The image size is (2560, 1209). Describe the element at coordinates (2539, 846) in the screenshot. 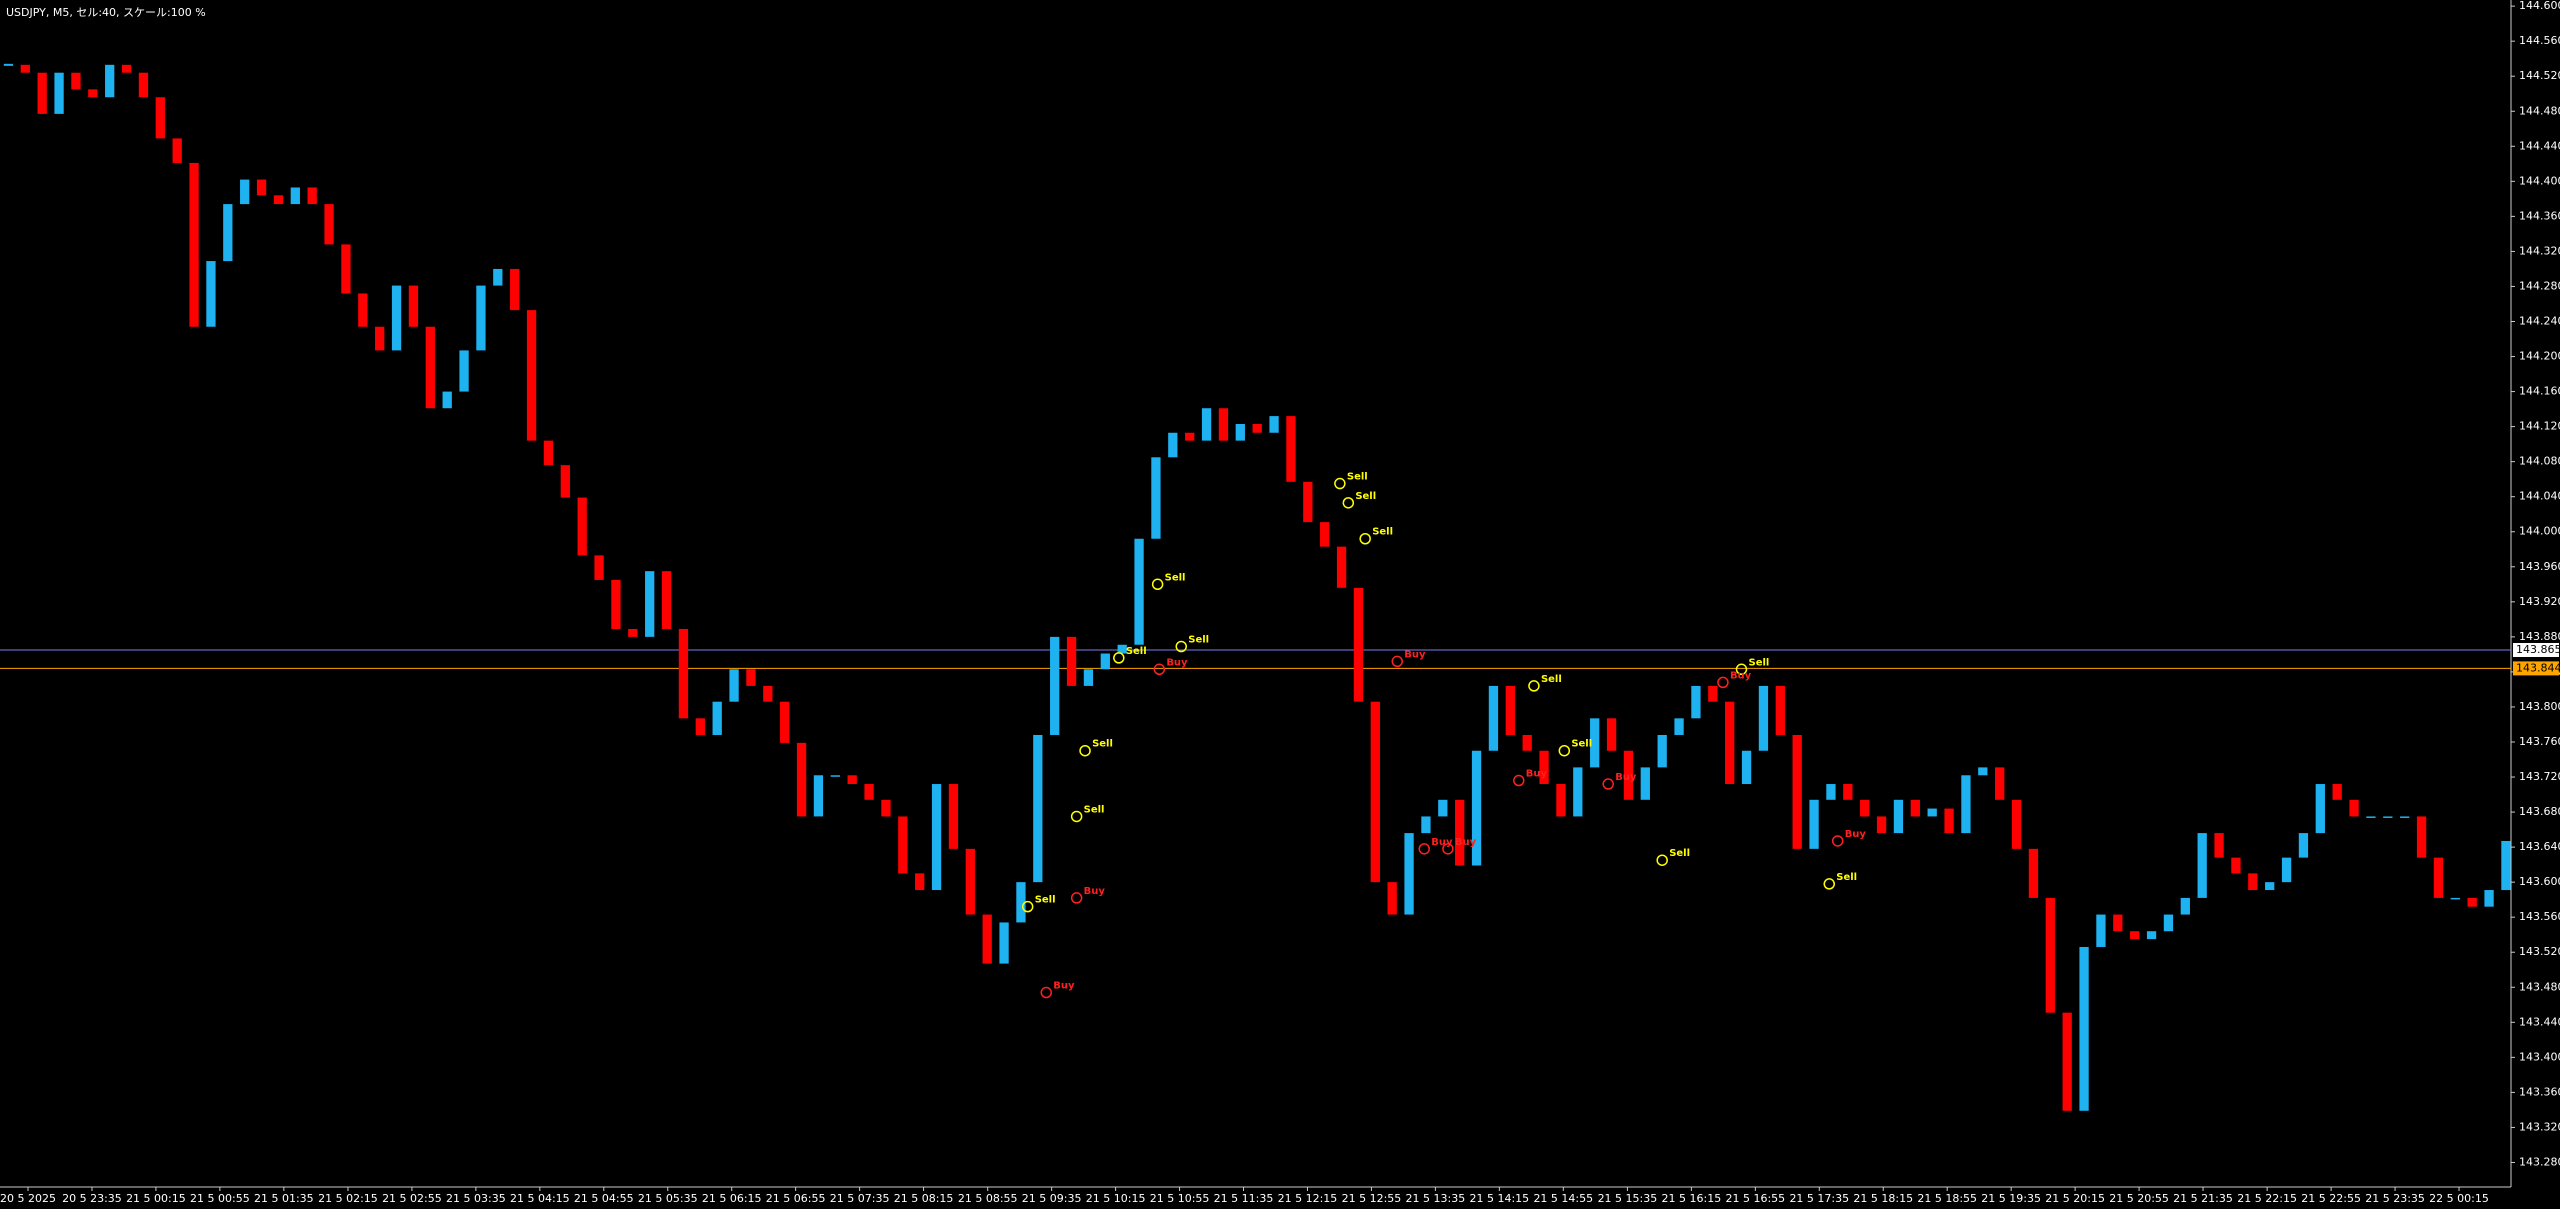

I see `y-tick-label: 143.640` at that location.